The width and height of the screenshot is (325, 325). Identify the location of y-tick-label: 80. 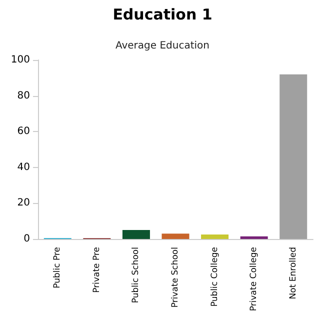
(23, 96).